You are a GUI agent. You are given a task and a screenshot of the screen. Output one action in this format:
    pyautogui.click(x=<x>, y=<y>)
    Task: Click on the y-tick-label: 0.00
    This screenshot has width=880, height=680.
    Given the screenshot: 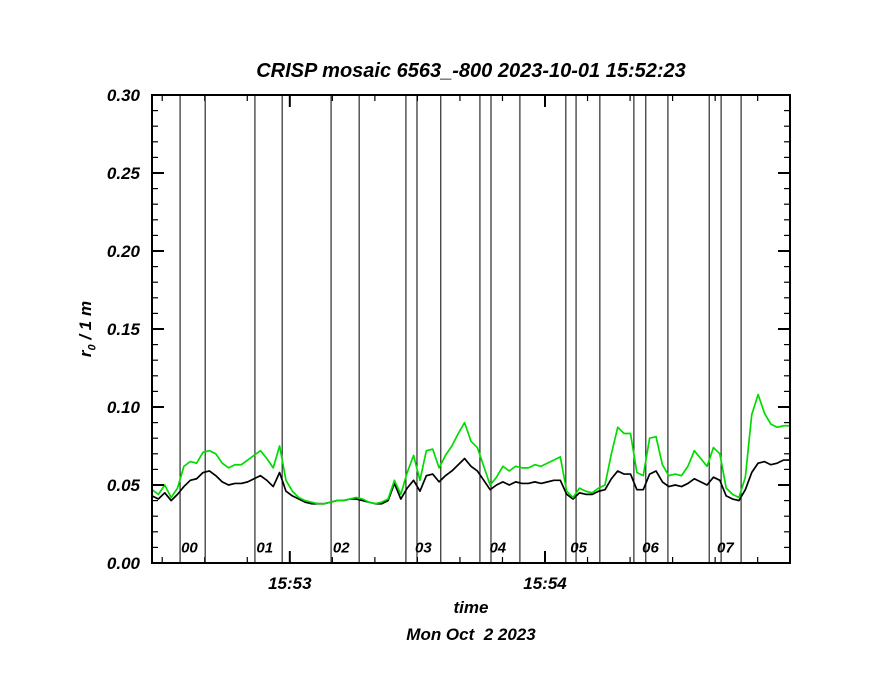 What is the action you would take?
    pyautogui.click(x=124, y=563)
    